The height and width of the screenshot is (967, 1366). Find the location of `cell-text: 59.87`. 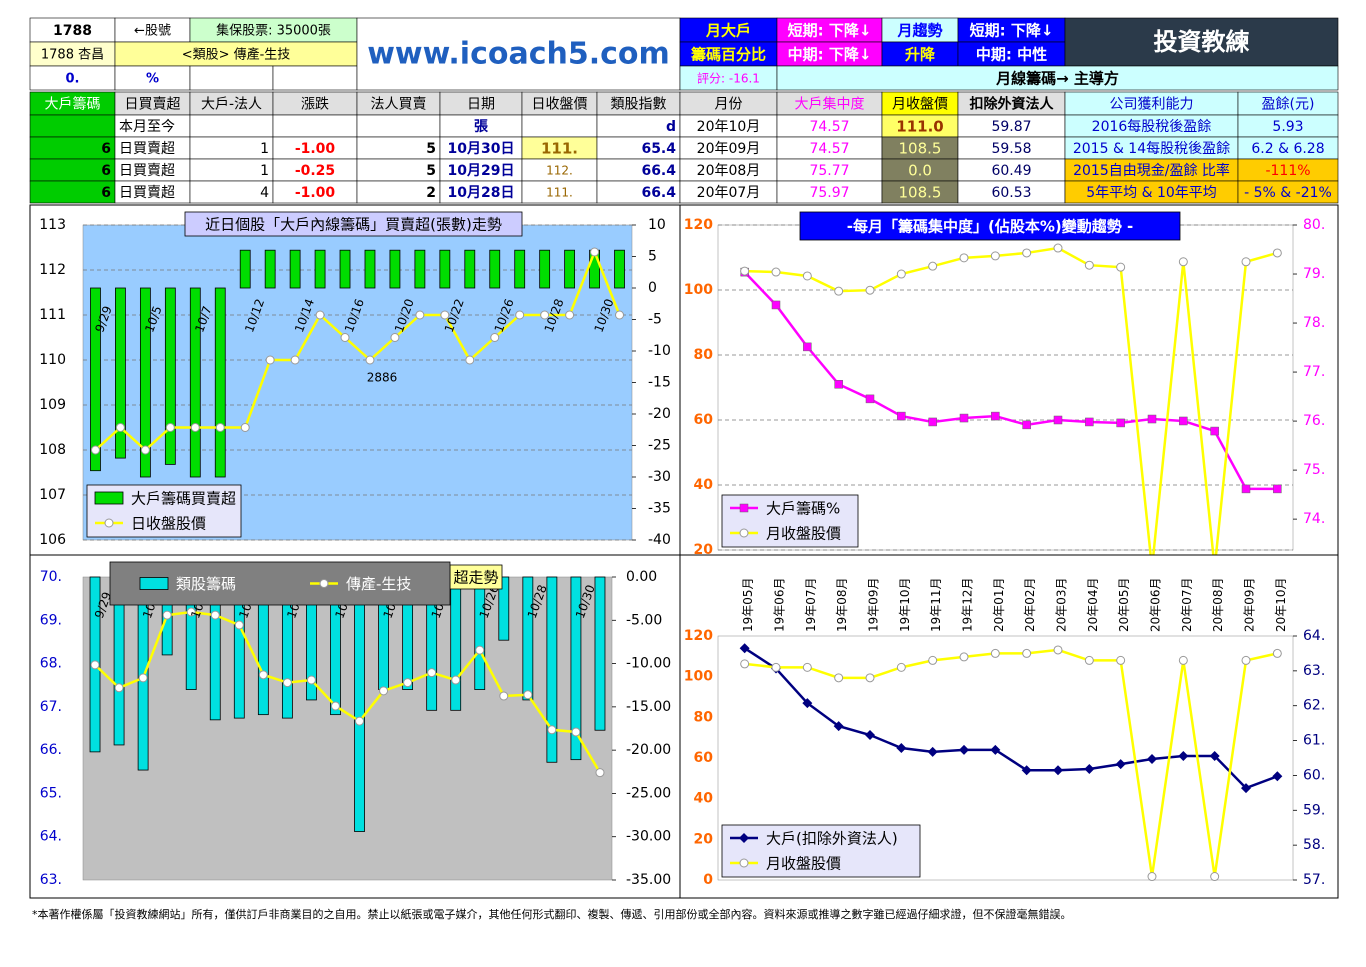

cell-text: 59.87 is located at coordinates (1011, 127).